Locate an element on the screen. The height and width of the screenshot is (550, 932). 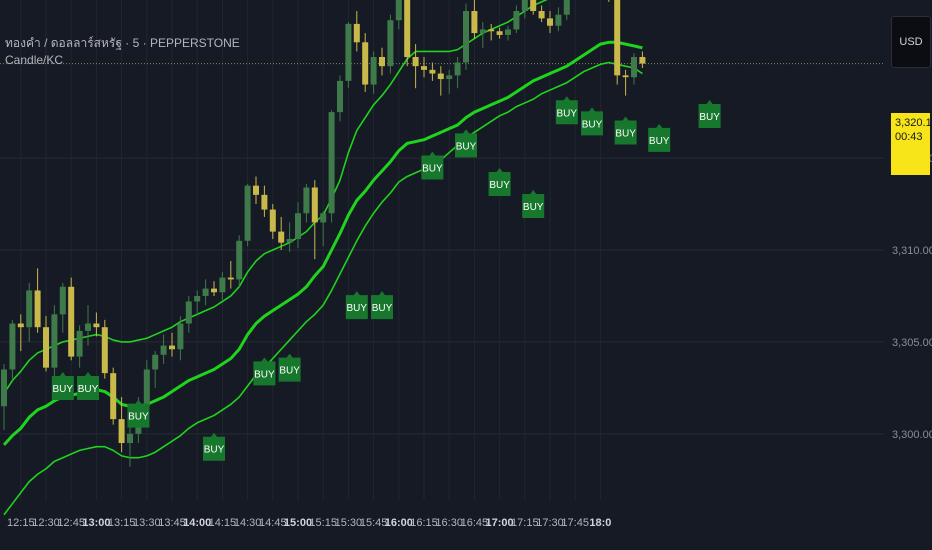
x-tick-label: 15:15 is located at coordinates (323, 523).